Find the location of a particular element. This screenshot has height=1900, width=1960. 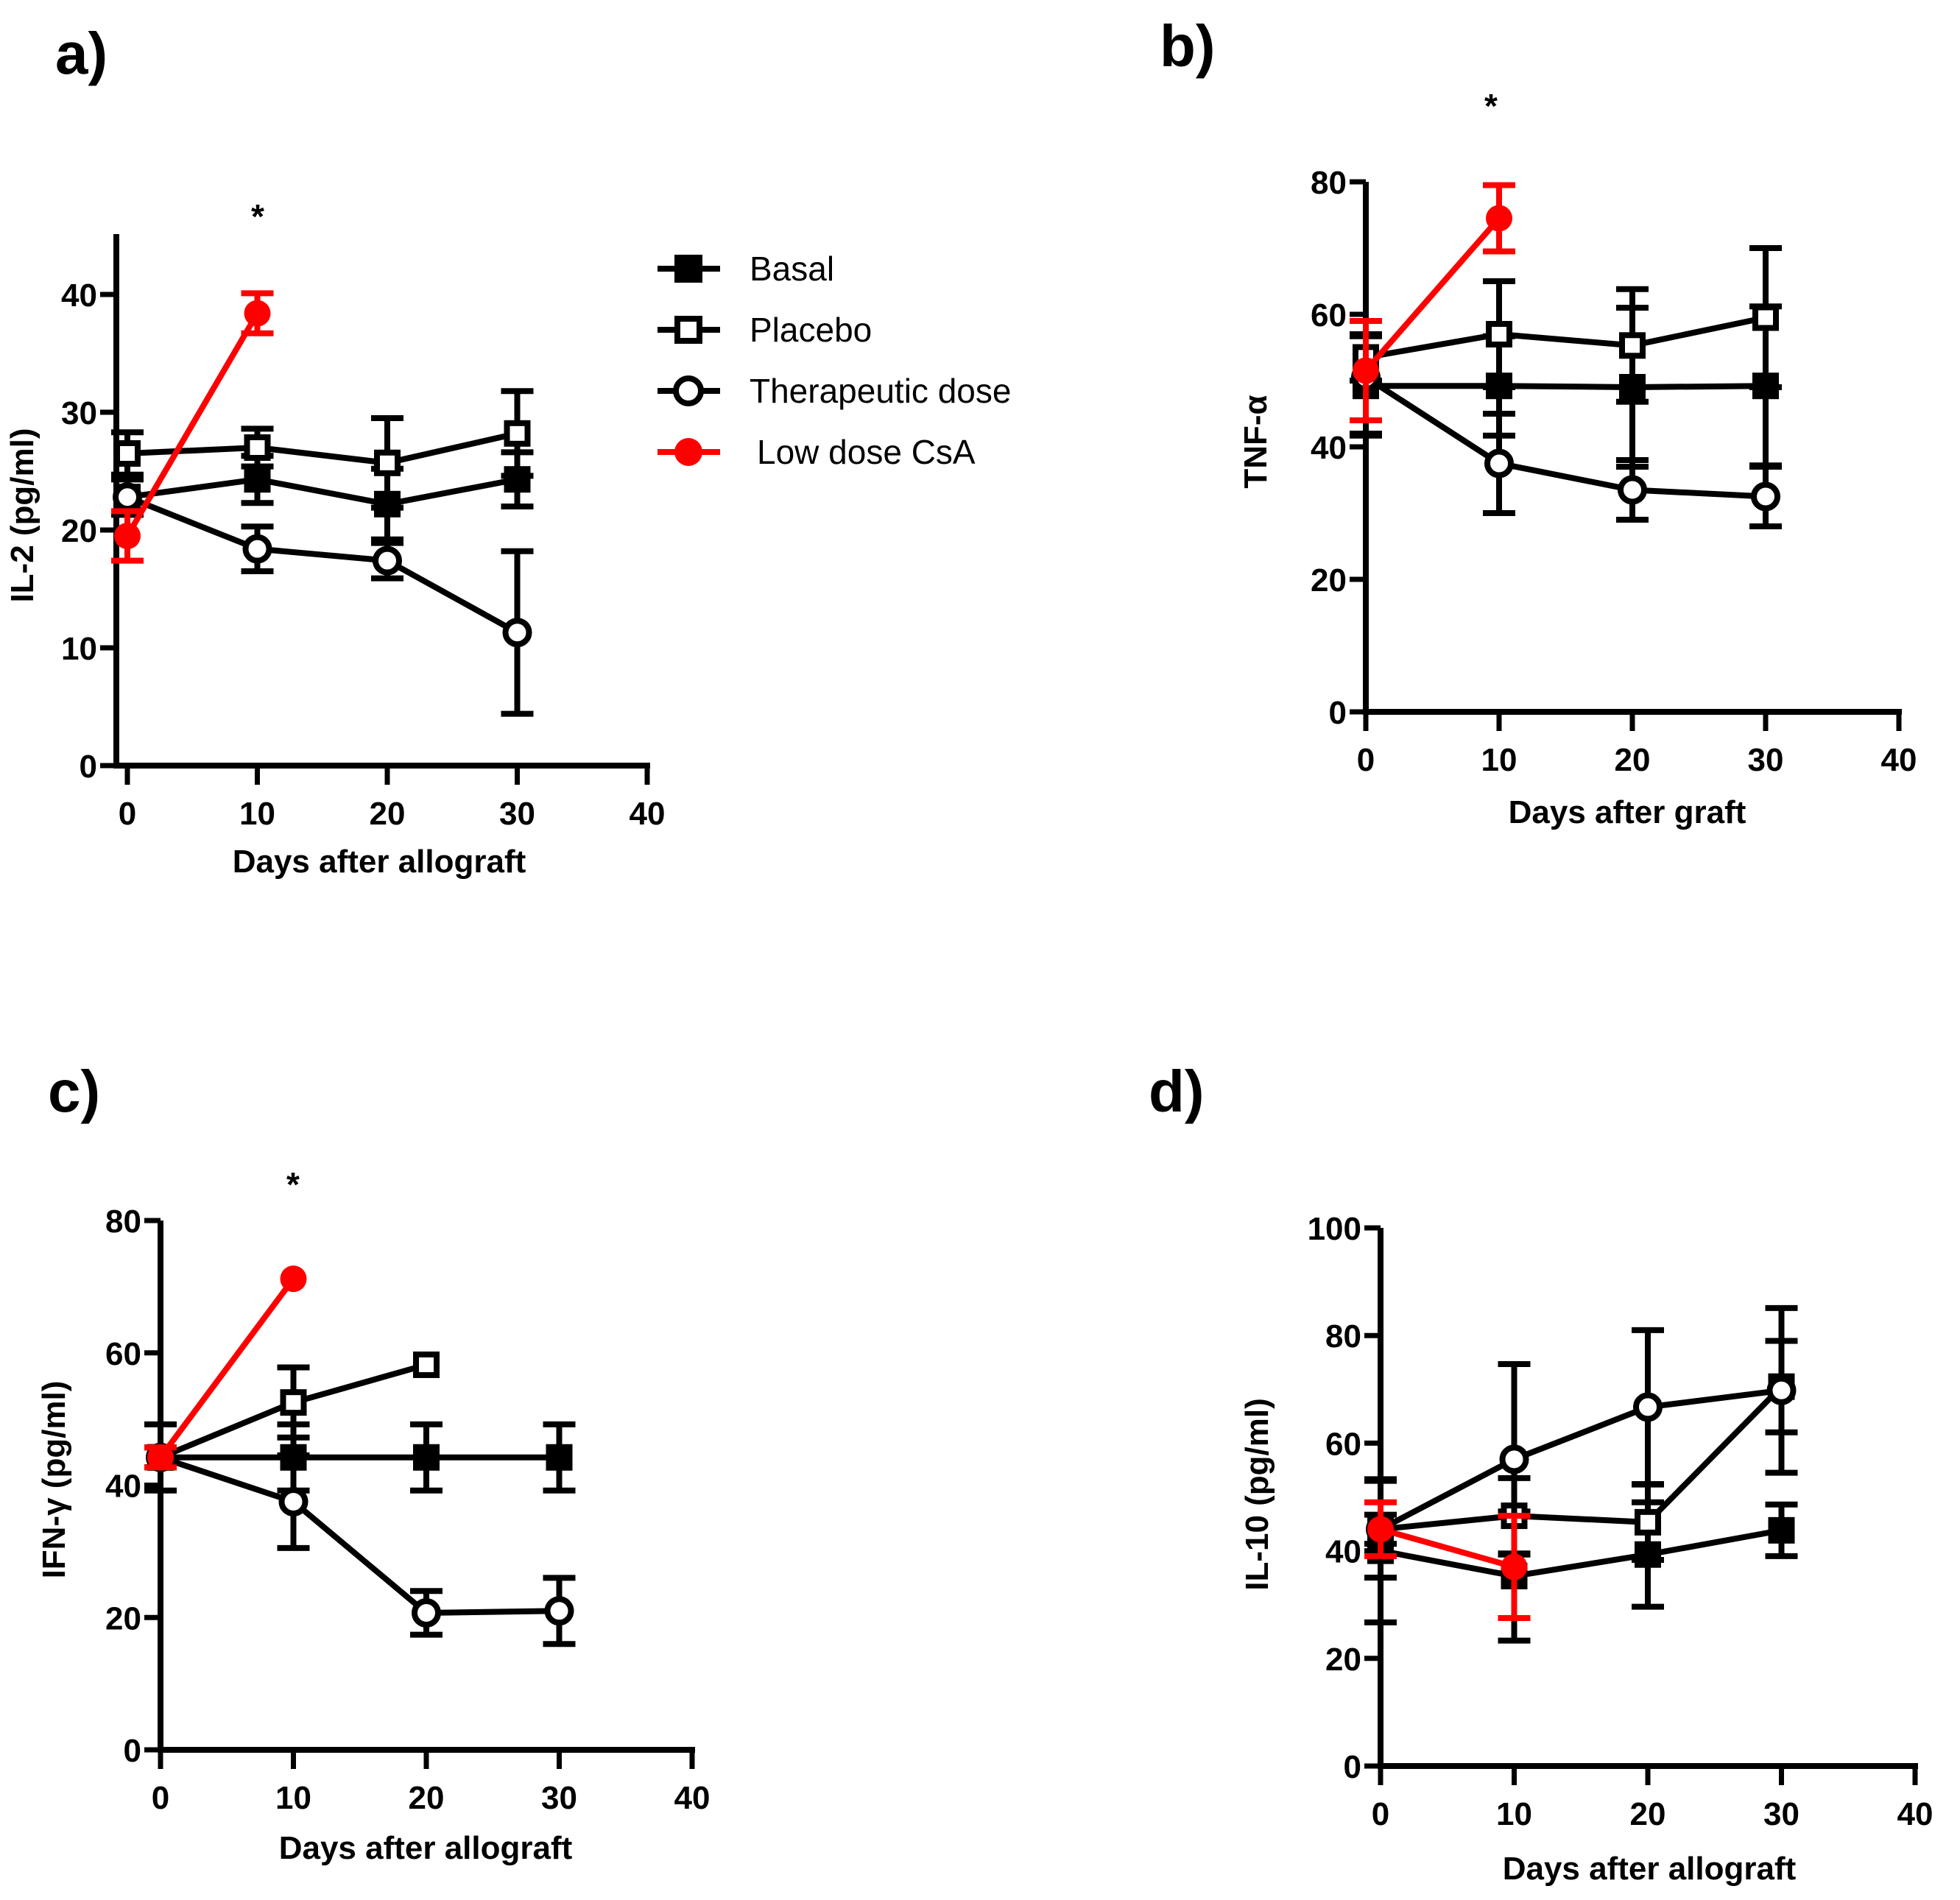

legend-label: Placebo is located at coordinates (811, 330).